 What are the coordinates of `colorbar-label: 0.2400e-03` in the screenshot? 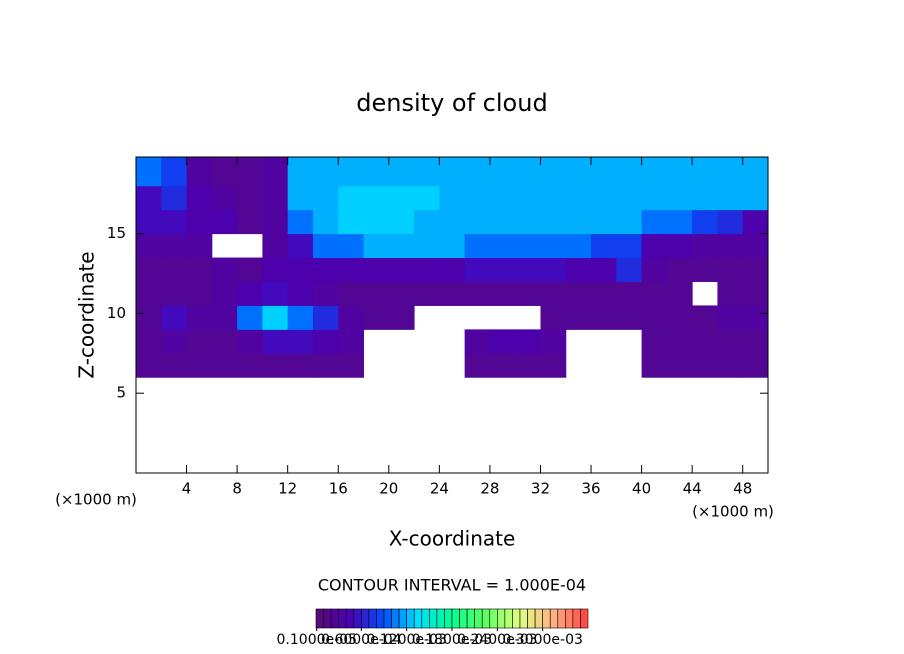 It's located at (497, 640).